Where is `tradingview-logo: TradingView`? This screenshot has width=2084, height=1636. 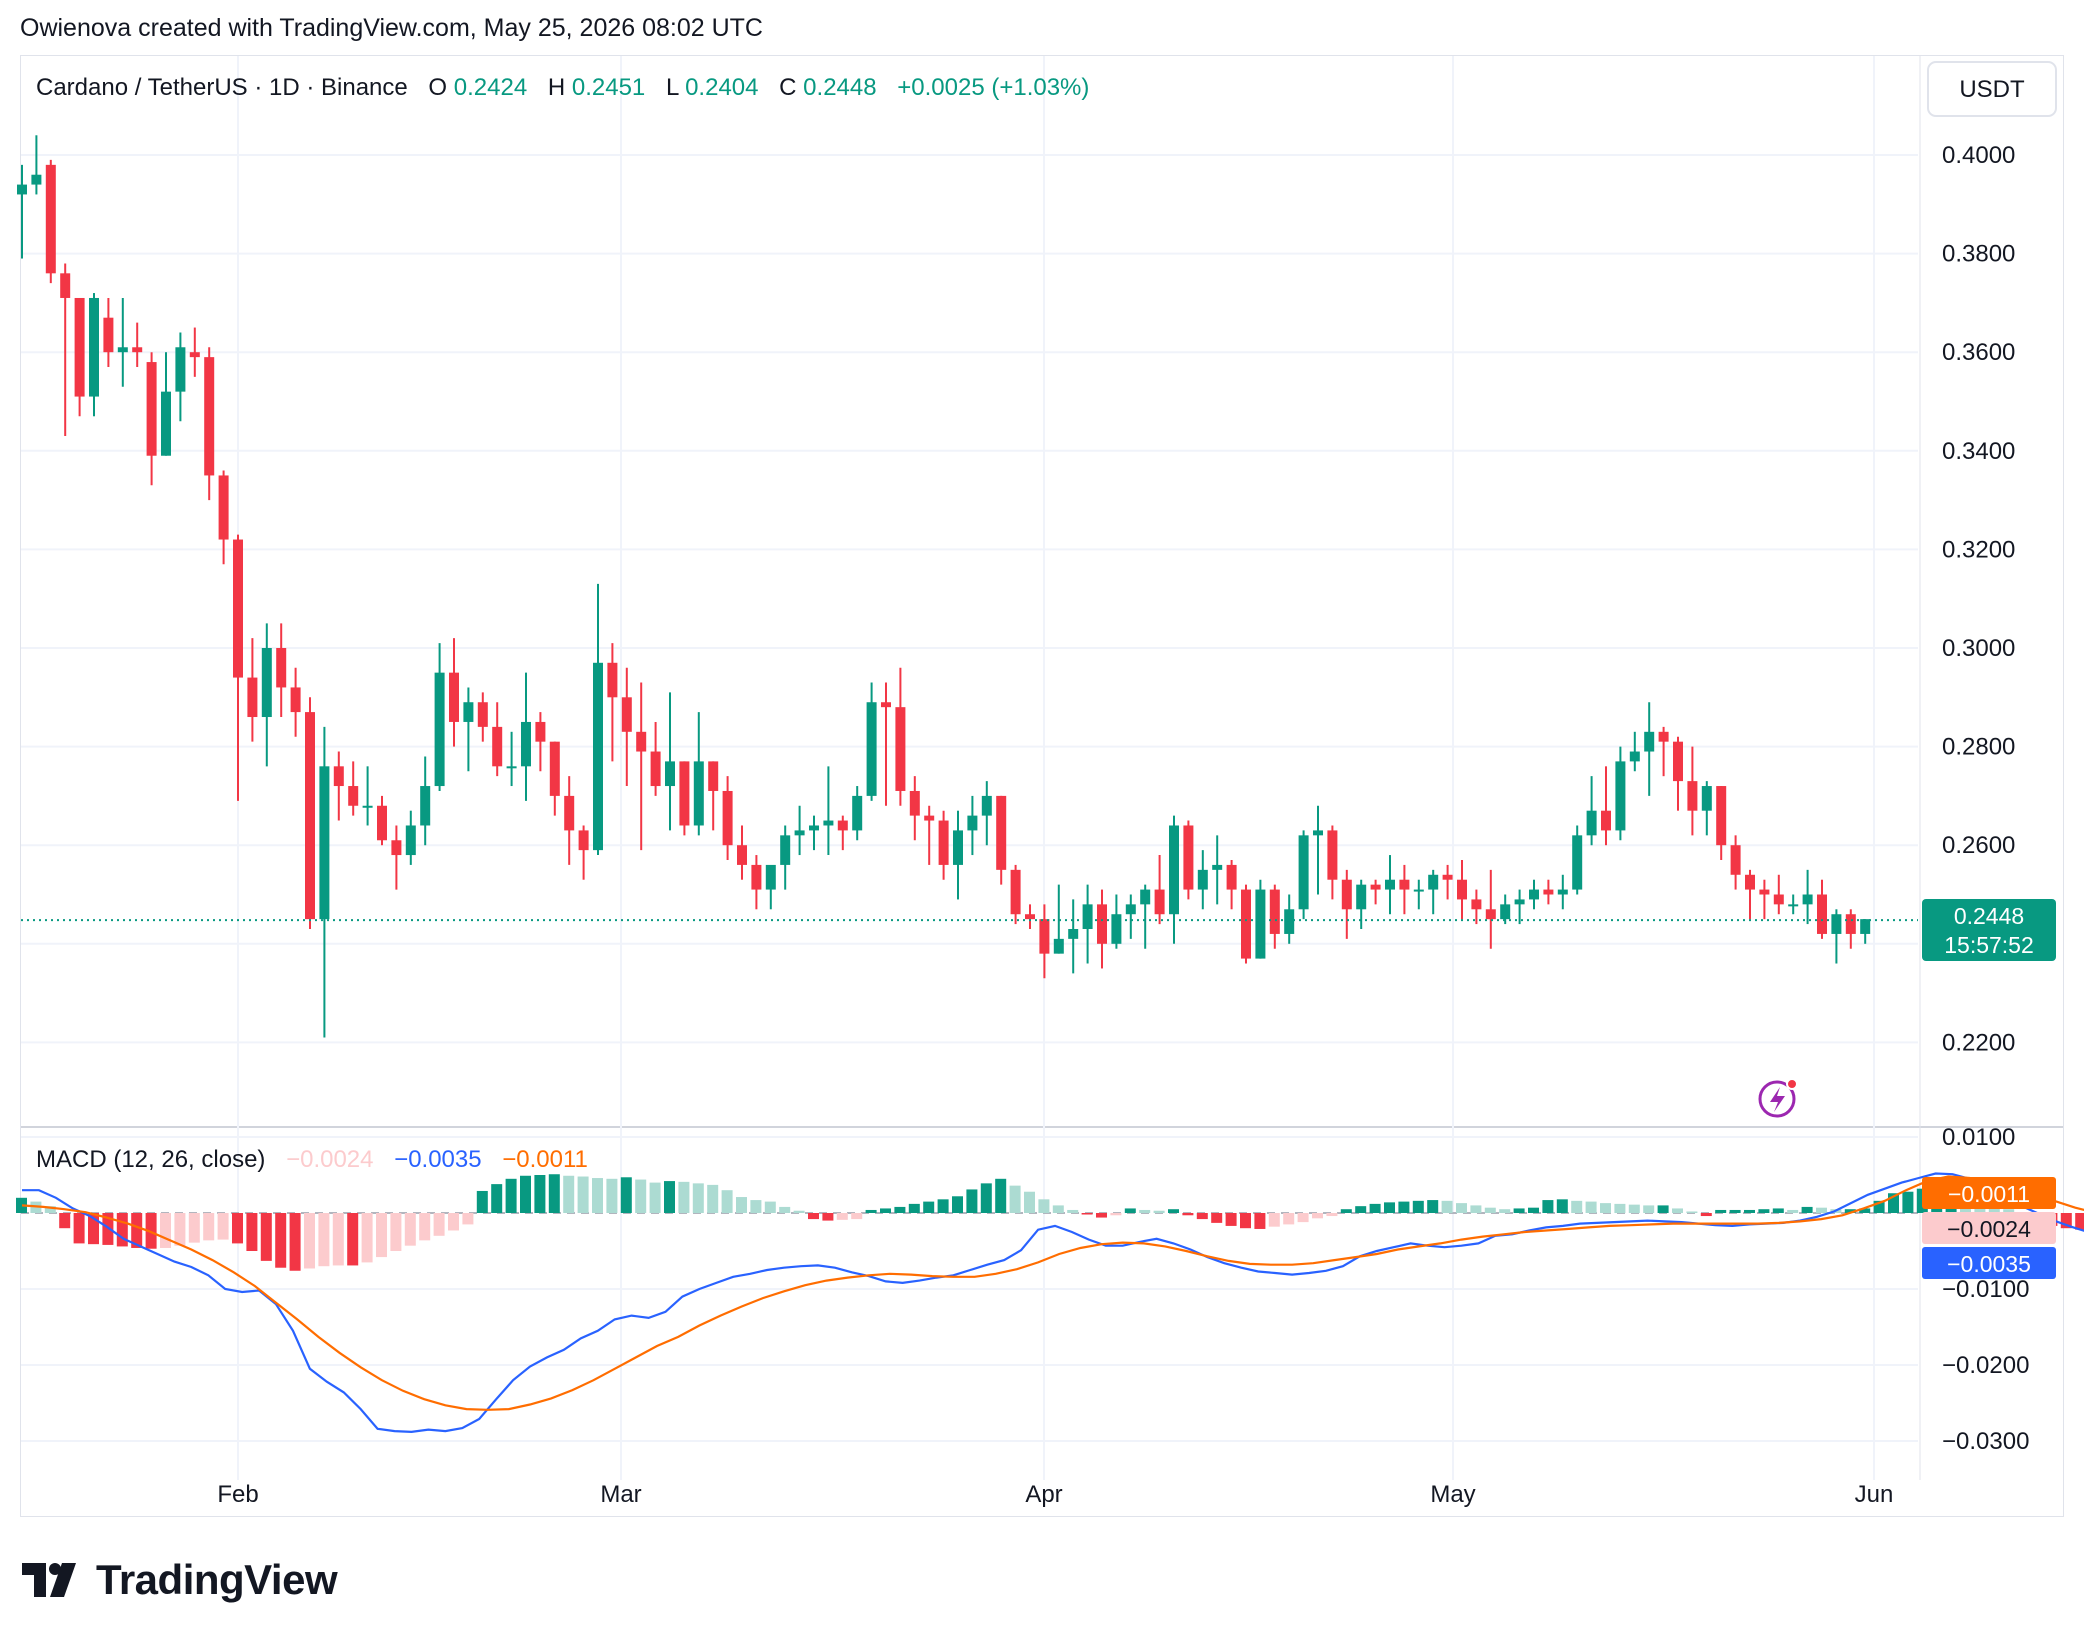 tradingview-logo: TradingView is located at coordinates (180, 1580).